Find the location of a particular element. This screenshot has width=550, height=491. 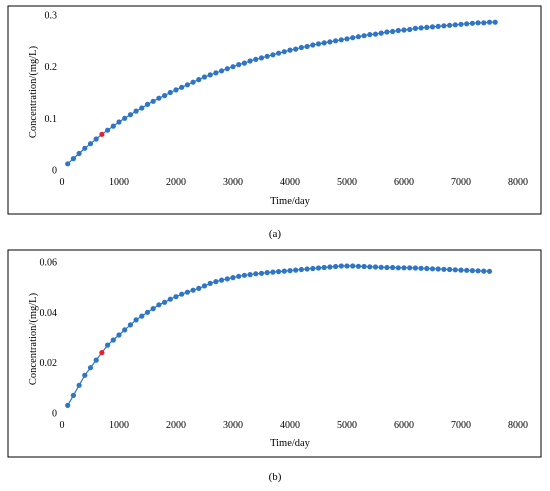

chart-b-xtick-label: 7000 is located at coordinates (461, 425).